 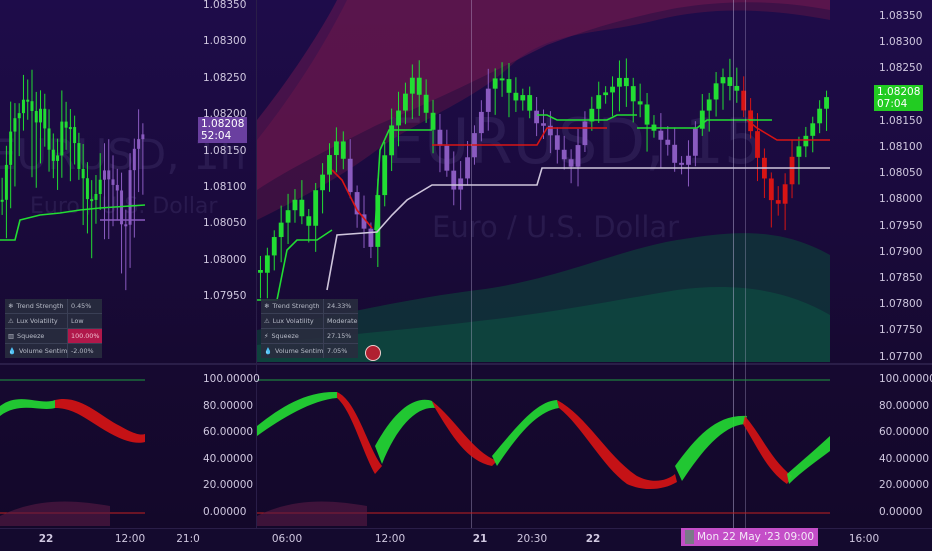 What do you see at coordinates (480, 539) in the screenshot?
I see `time-tick-label: 21` at bounding box center [480, 539].